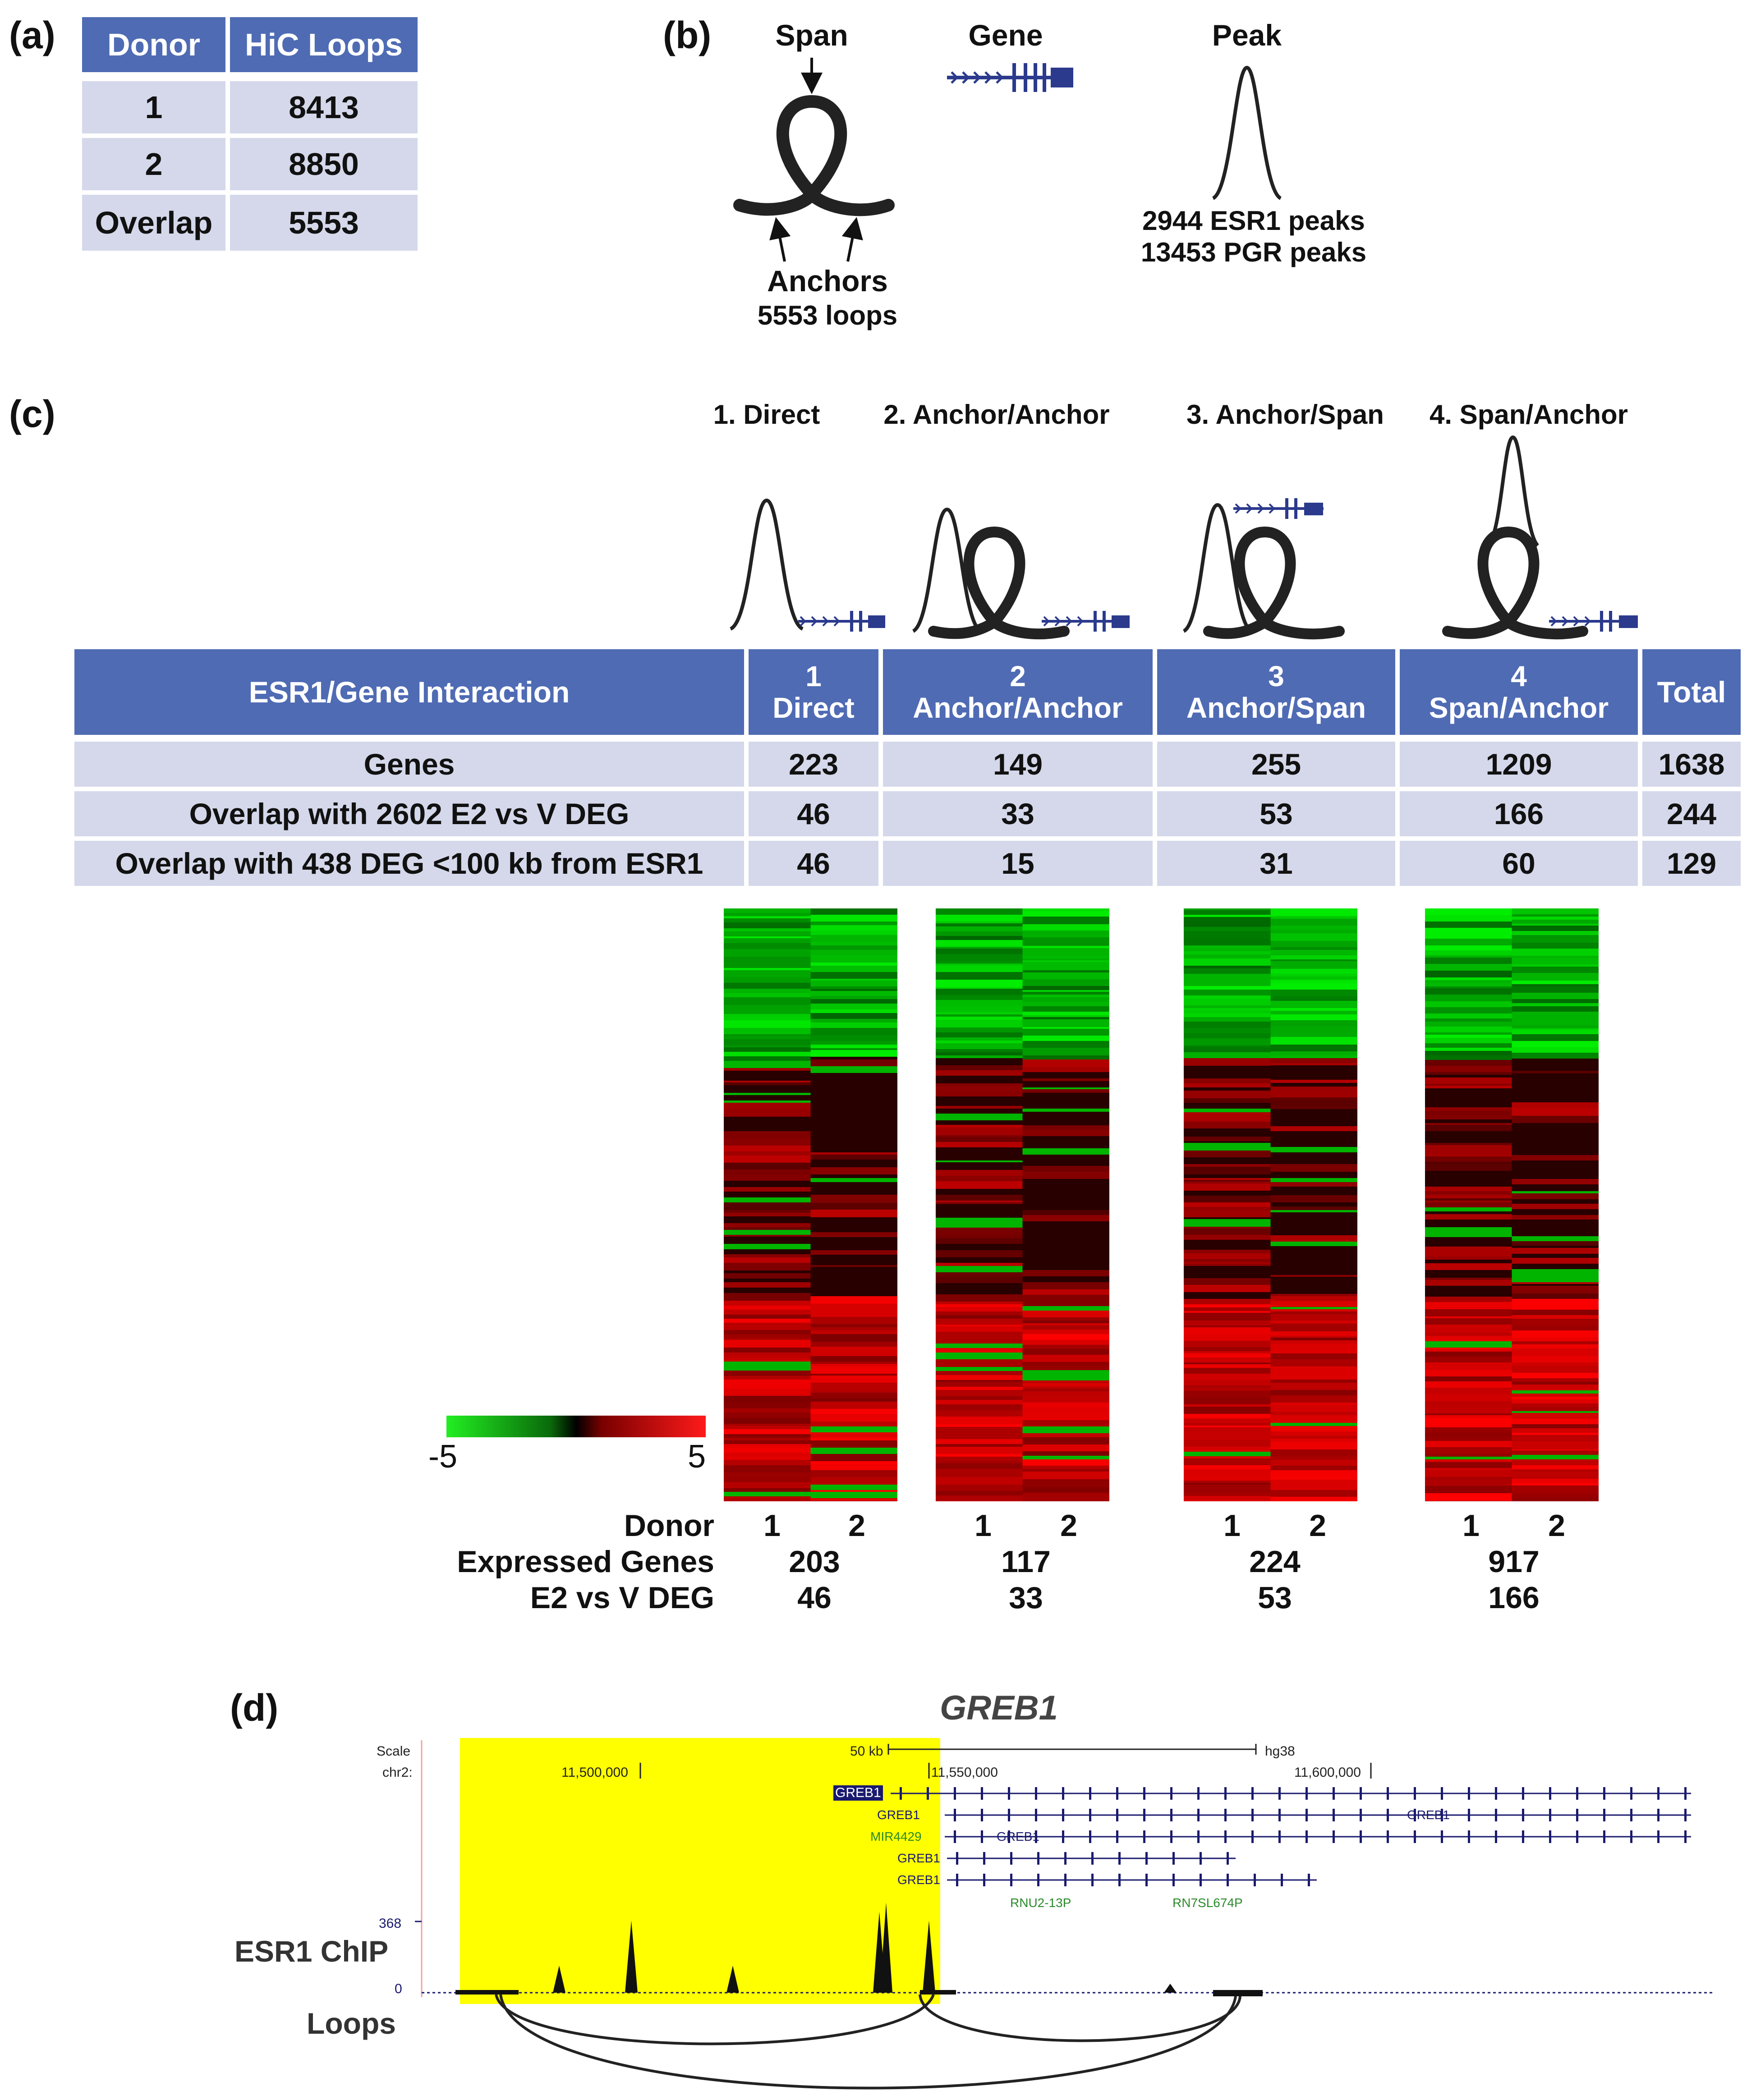 The image size is (1756, 2100). What do you see at coordinates (866, 1751) in the screenshot?
I see `scale-length-label: 50 kb` at bounding box center [866, 1751].